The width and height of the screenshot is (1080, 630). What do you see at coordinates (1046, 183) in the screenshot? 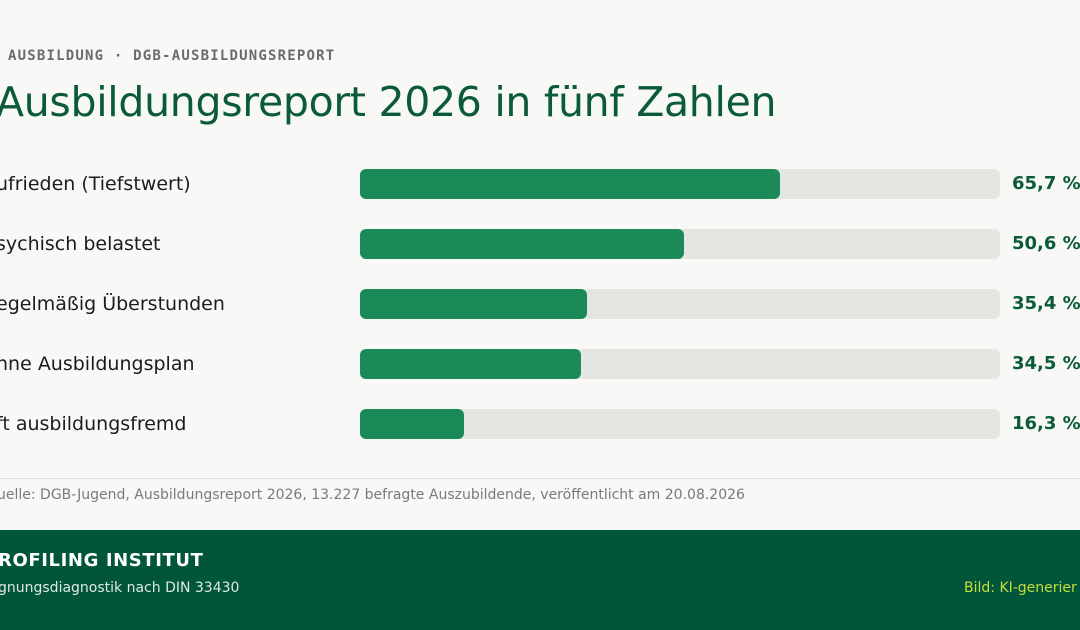
I see `bar-value-label: 65,7 %` at bounding box center [1046, 183].